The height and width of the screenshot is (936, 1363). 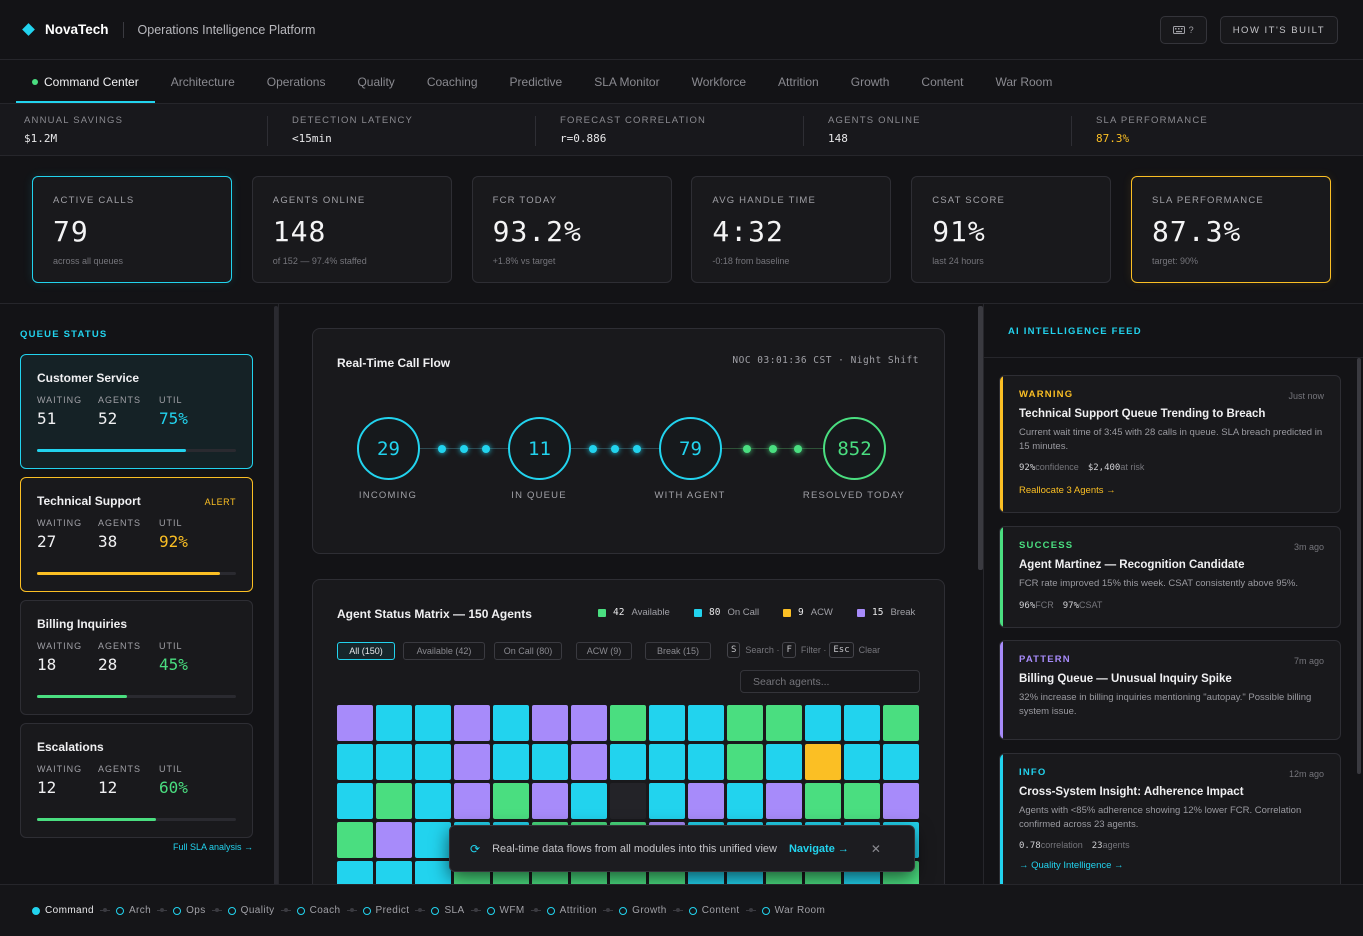 What do you see at coordinates (452, 82) in the screenshot?
I see `tab-coaching: Coaching` at bounding box center [452, 82].